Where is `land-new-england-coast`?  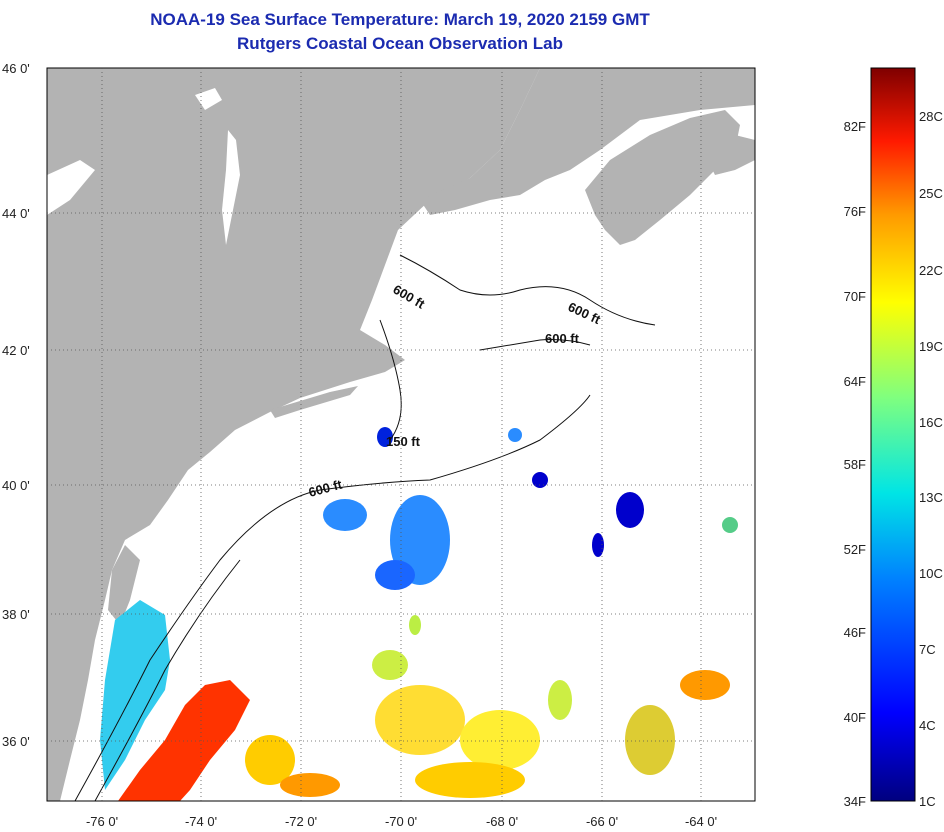
land-new-england-coast is located at coordinates (587, 141).